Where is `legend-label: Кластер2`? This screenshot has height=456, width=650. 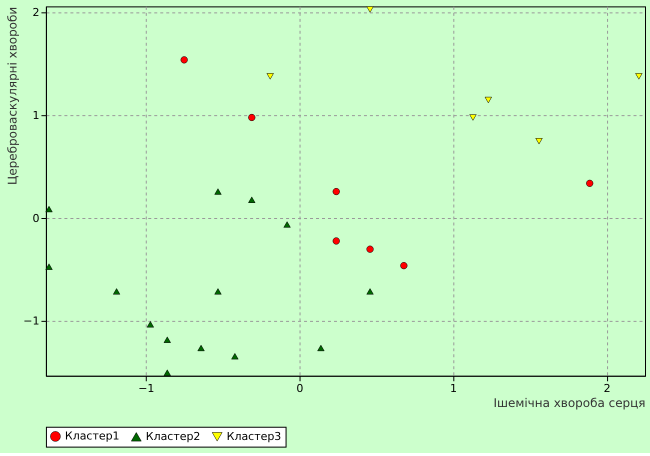
legend-label: Кластер2 is located at coordinates (173, 436).